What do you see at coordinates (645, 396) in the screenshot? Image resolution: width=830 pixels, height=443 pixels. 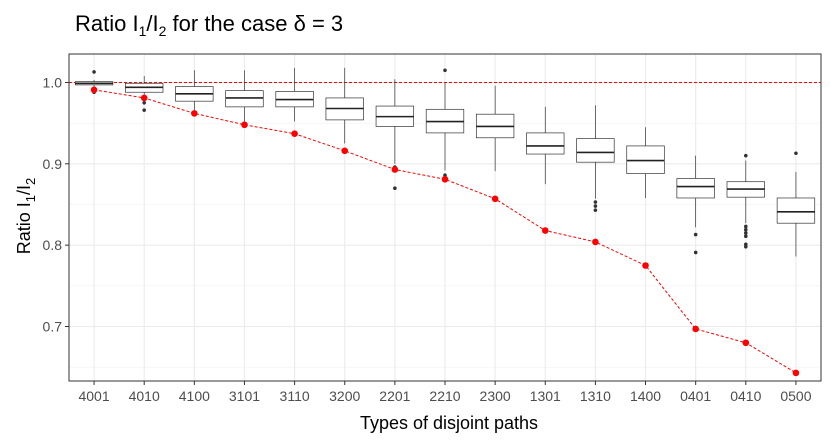 I see `x-tick-label: 1400` at bounding box center [645, 396].